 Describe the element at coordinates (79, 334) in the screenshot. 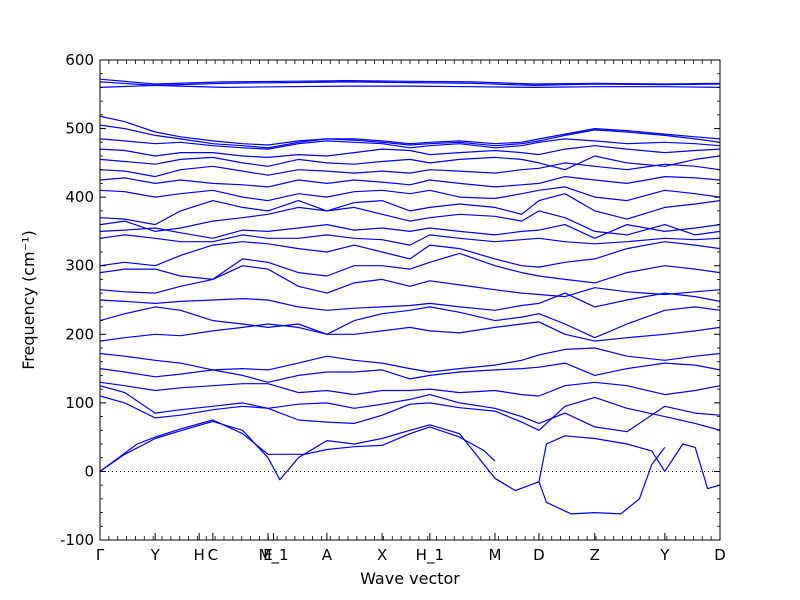

I see `y-tick-label: 200` at that location.